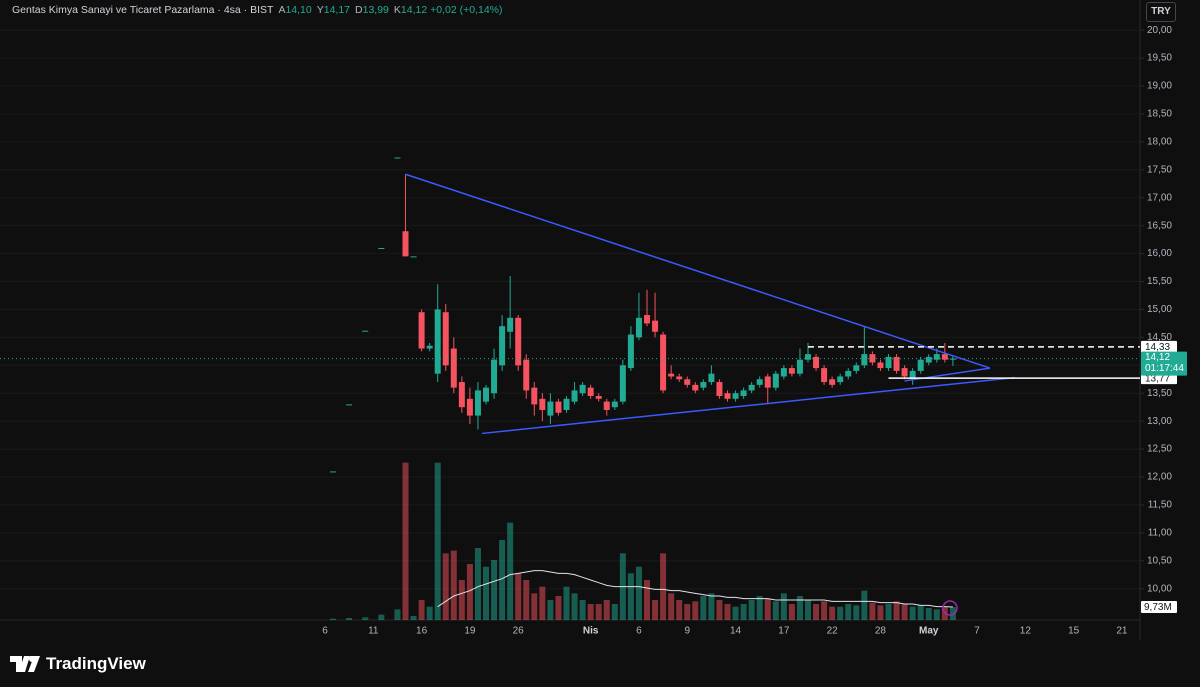 The image size is (1200, 687). I want to click on bar-countdown: 01:17:44, so click(1164, 368).